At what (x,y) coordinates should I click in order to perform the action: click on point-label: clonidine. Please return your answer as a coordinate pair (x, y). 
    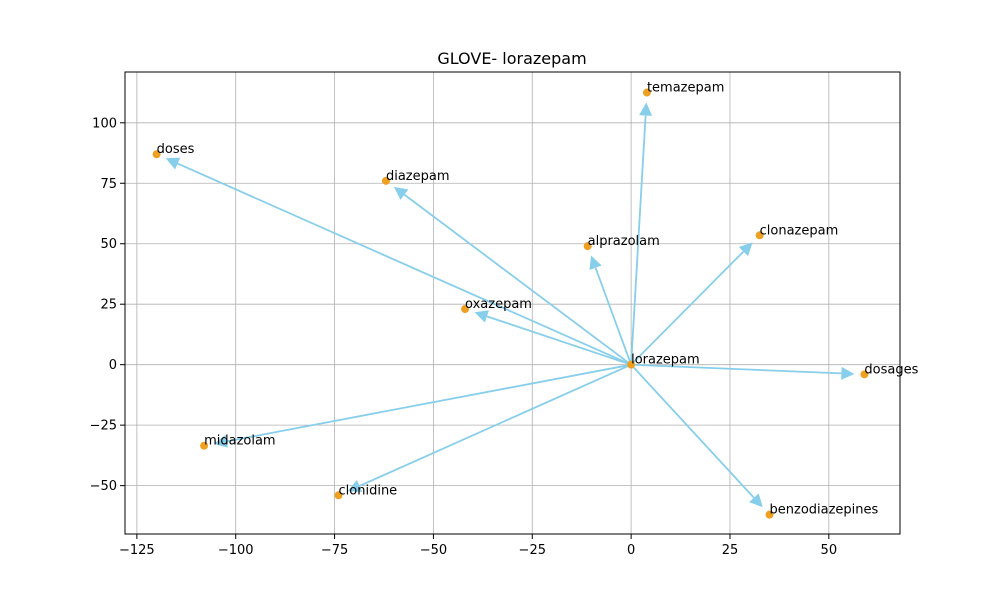
    Looking at the image, I should click on (368, 490).